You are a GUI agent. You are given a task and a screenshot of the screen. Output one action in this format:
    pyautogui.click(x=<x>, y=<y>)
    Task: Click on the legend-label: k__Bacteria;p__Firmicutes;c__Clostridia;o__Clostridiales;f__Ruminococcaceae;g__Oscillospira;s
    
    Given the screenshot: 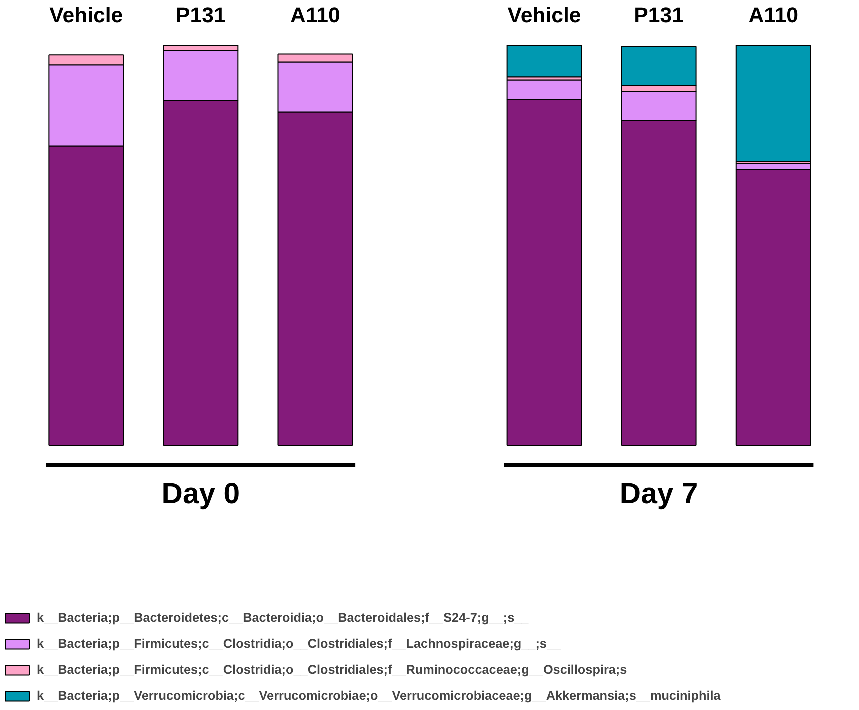 What is the action you would take?
    pyautogui.click(x=332, y=670)
    